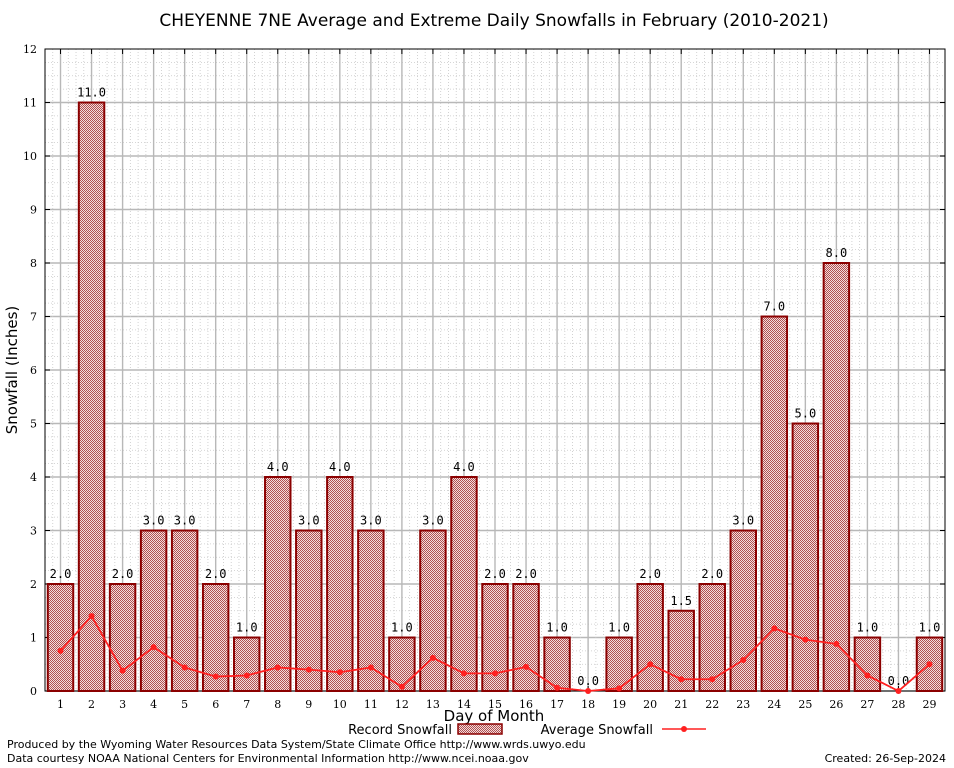  Describe the element at coordinates (837, 253) in the screenshot. I see `bar-value-label: 8.0` at that location.